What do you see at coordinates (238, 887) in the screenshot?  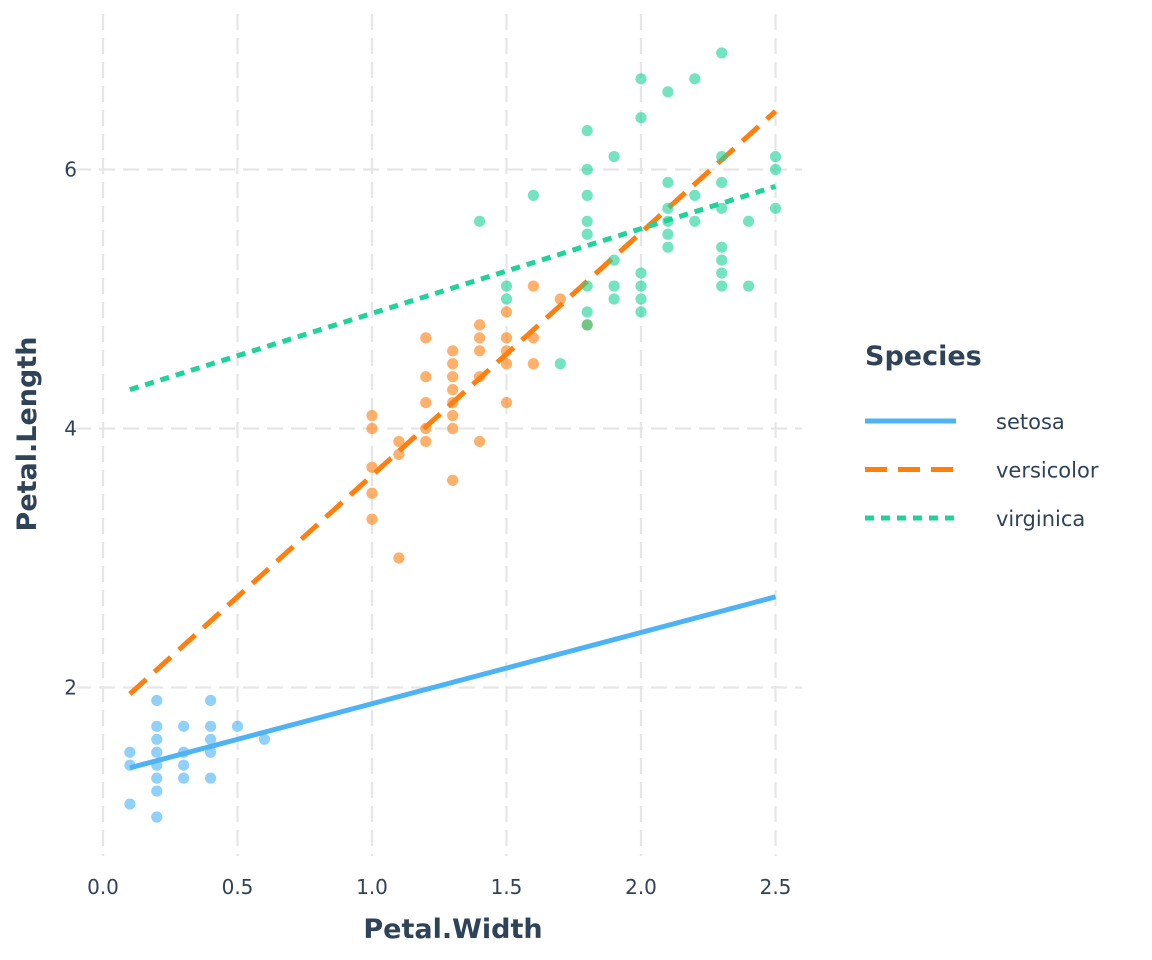 I see `x-tick-label: 0.5` at bounding box center [238, 887].